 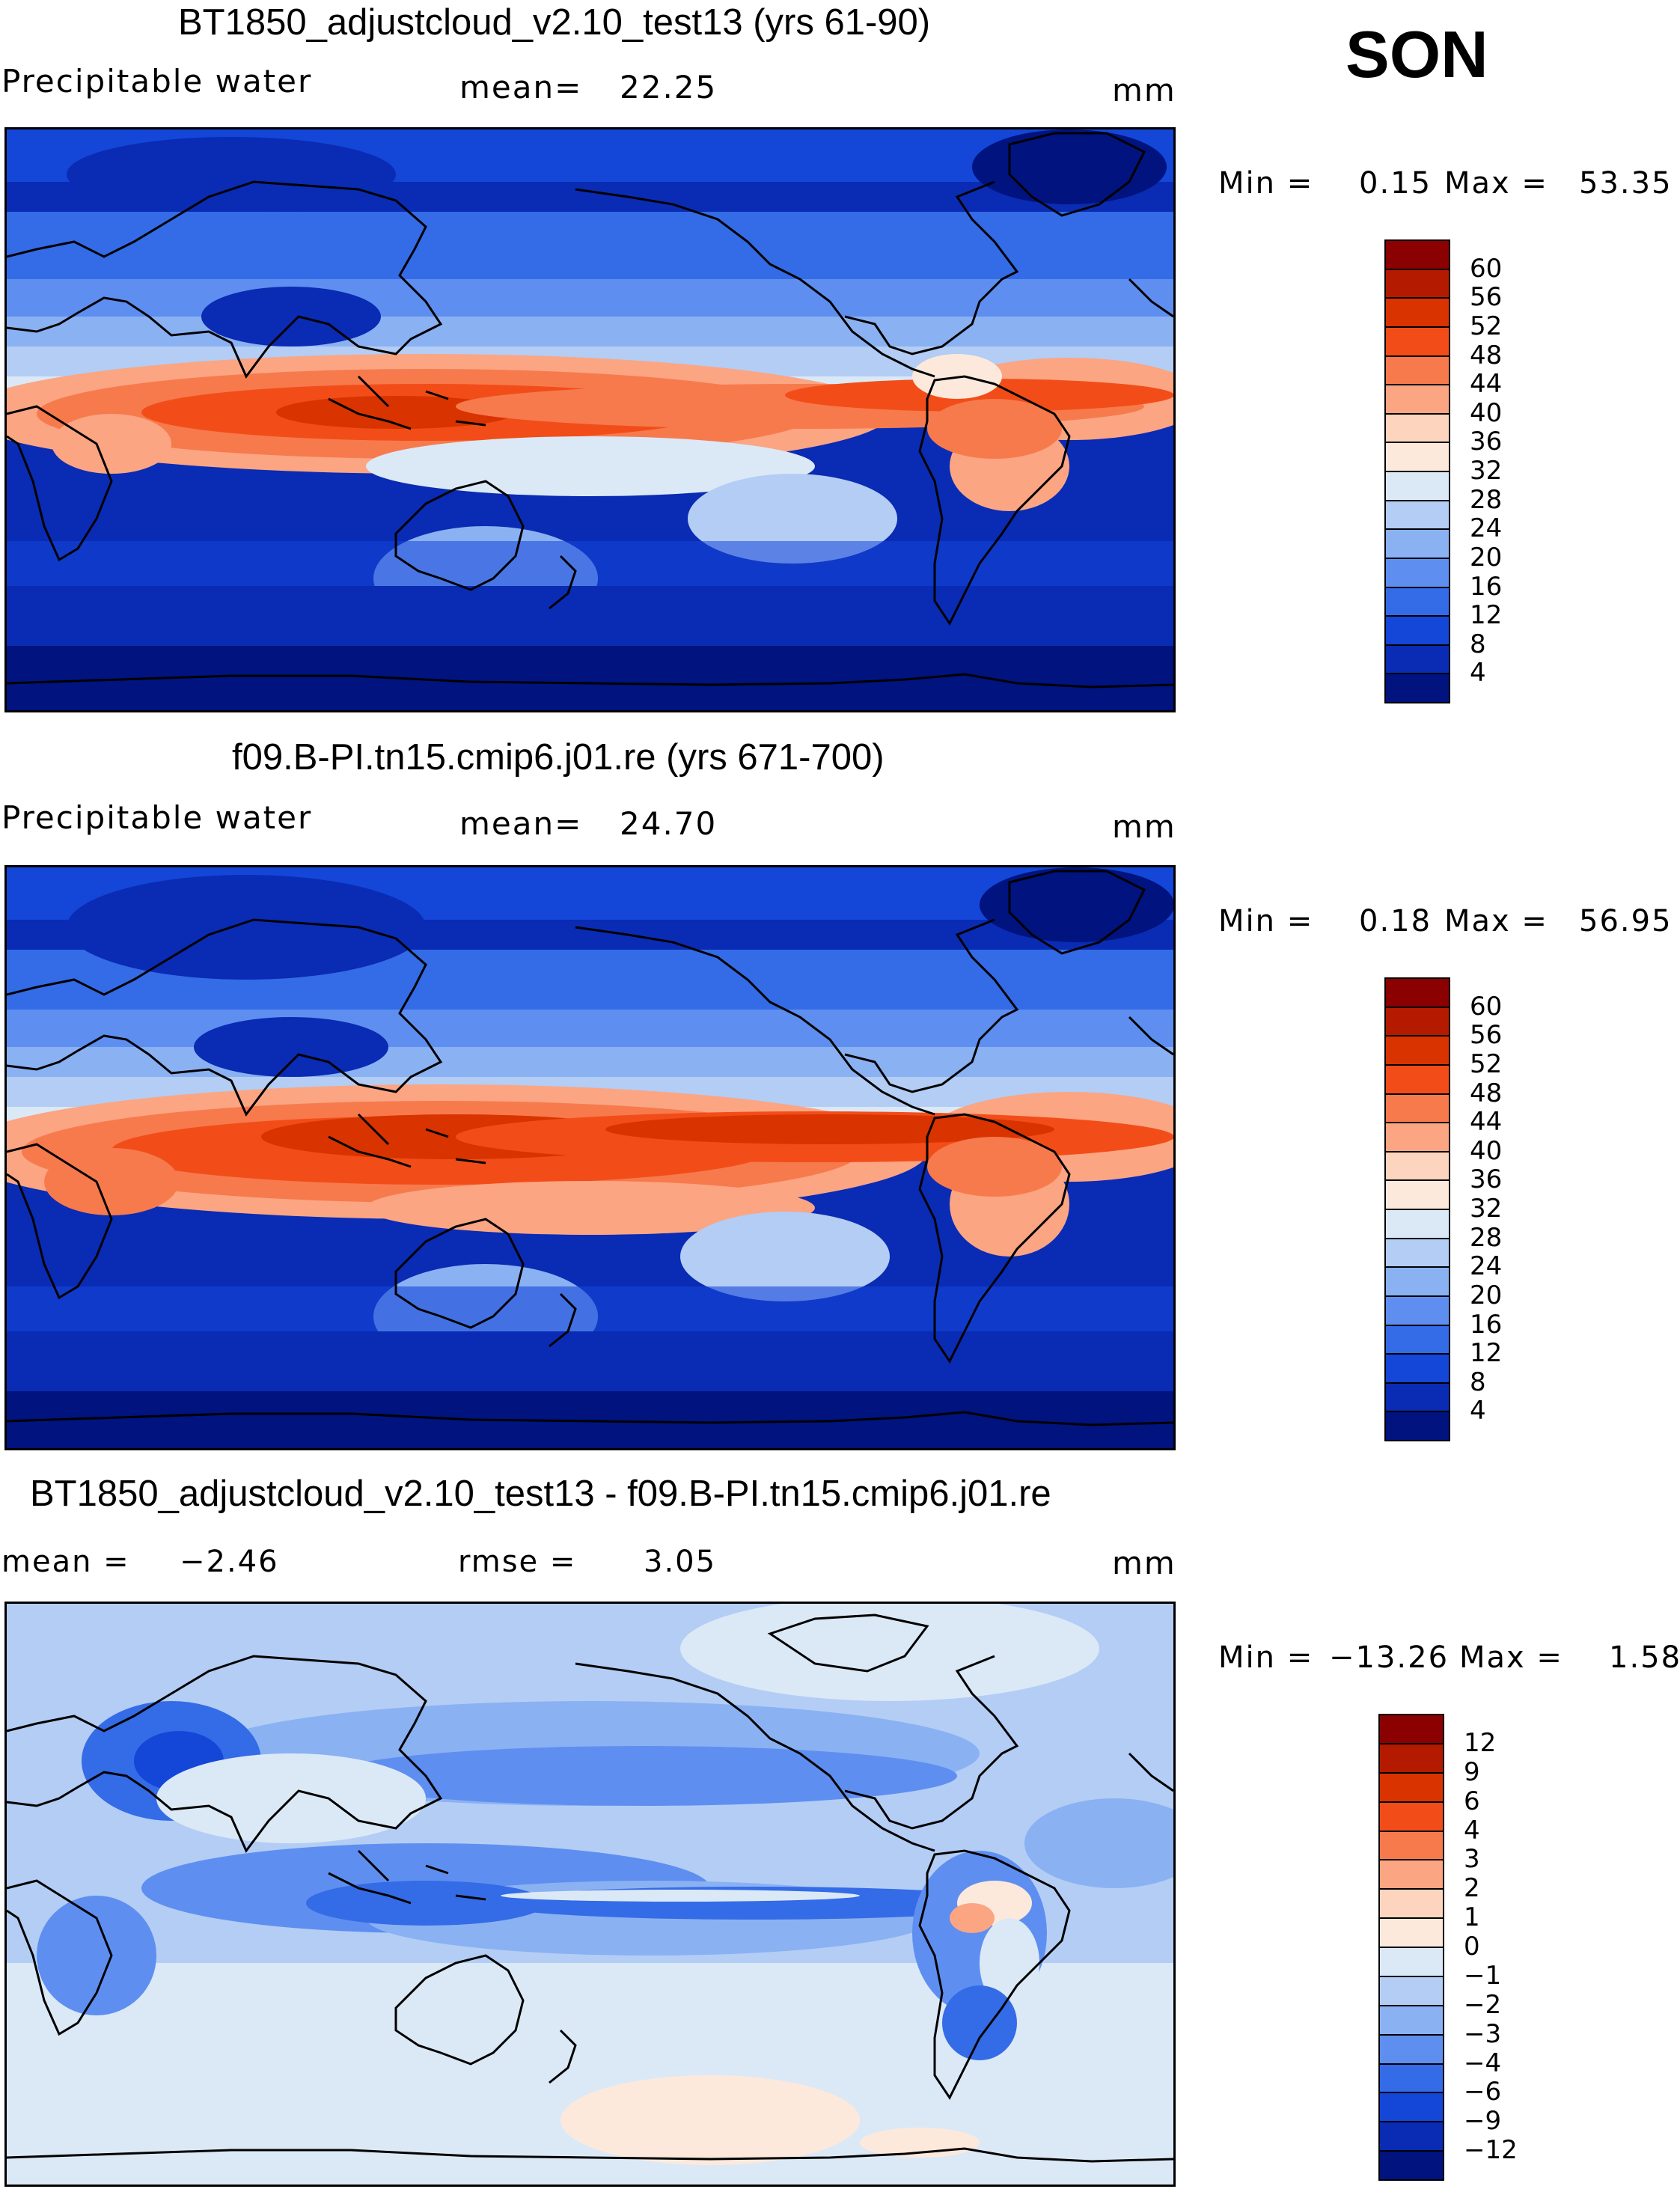 What do you see at coordinates (1266, 1657) in the screenshot?
I see `panel-3-min-label: Min =` at bounding box center [1266, 1657].